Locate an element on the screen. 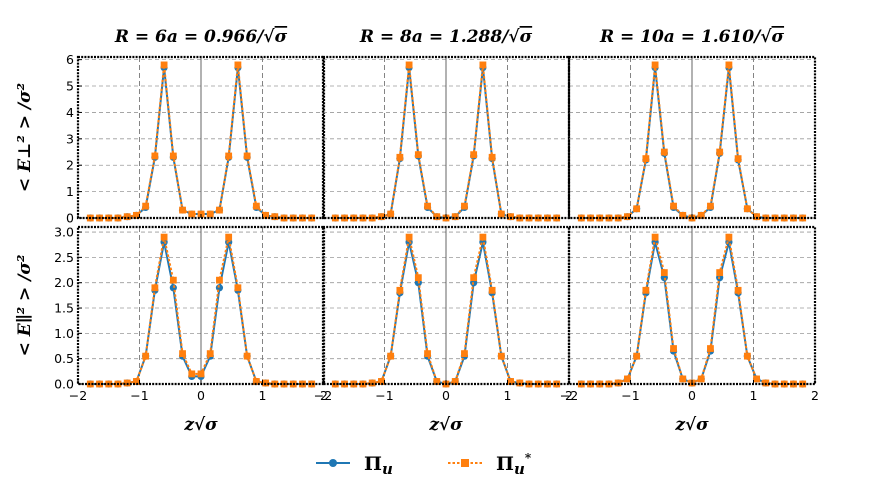  y-tick-label: 6 is located at coordinates (70, 59).